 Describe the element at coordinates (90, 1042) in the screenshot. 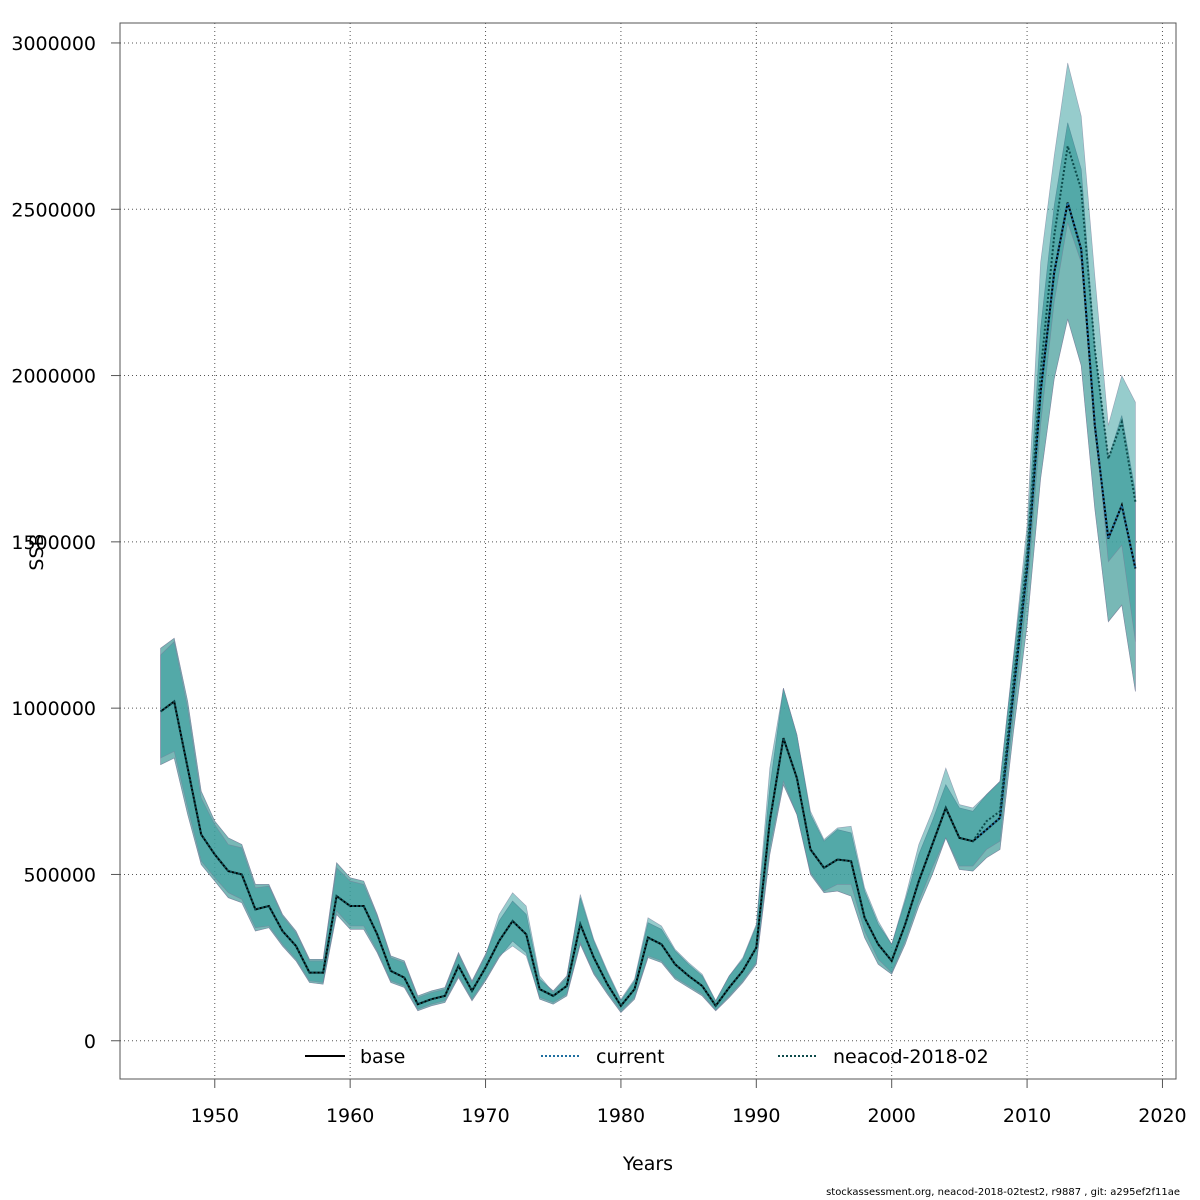

I see `y-tick-label: 0` at that location.